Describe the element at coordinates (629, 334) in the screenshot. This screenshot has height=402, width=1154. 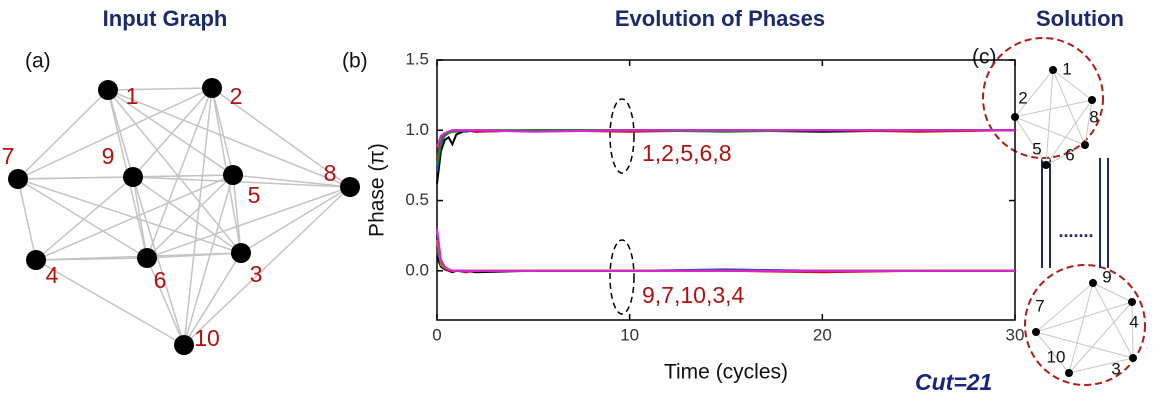
I see `x-tick-label: 10` at that location.